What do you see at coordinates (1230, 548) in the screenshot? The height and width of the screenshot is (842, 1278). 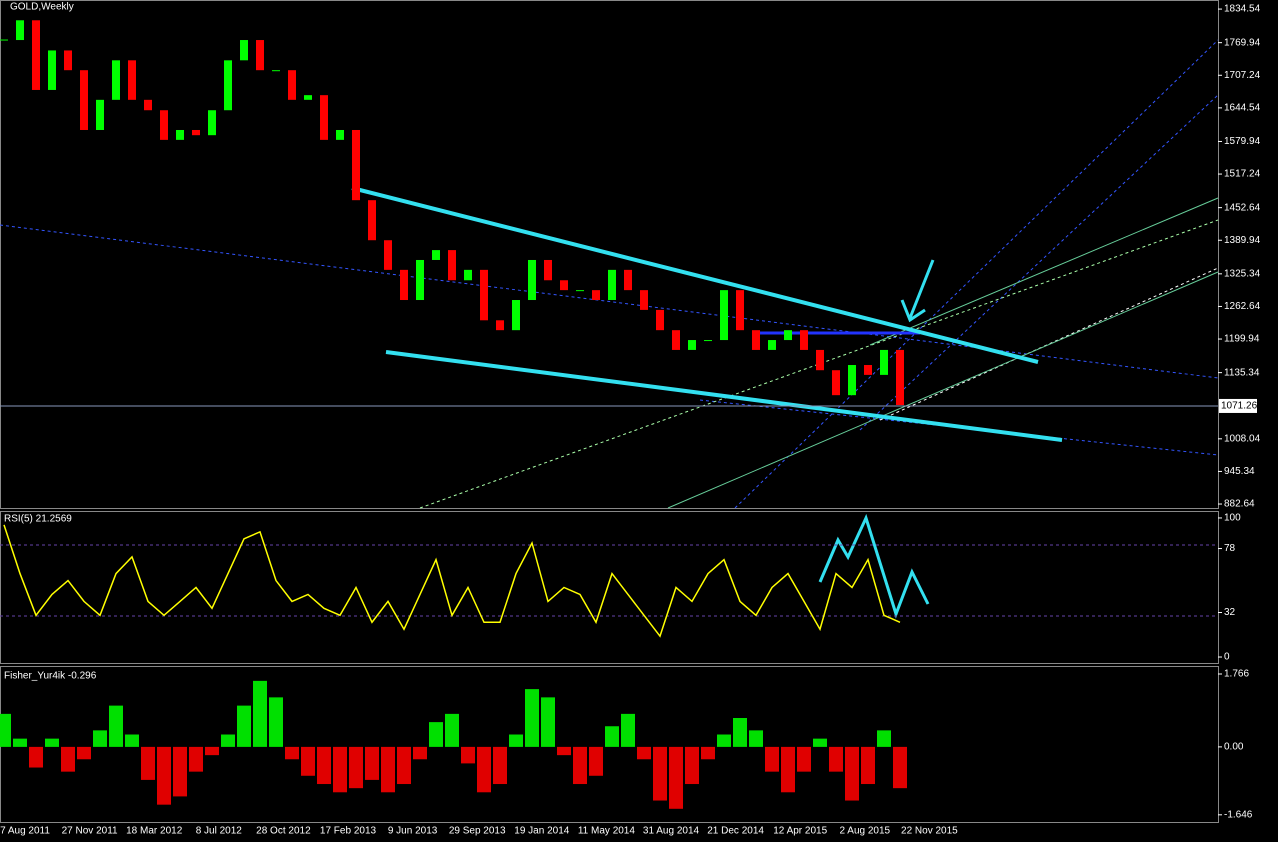 I see `y-tick-label: 78` at bounding box center [1230, 548].